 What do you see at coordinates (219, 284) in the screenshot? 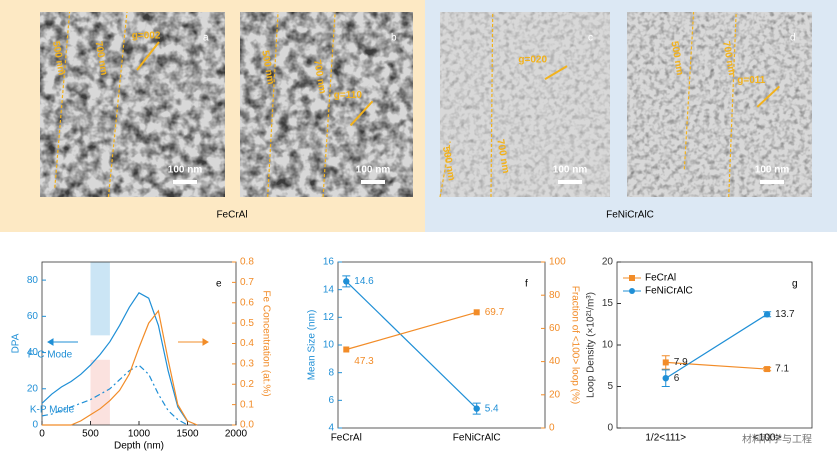
I see `panel-letter: e` at bounding box center [219, 284].